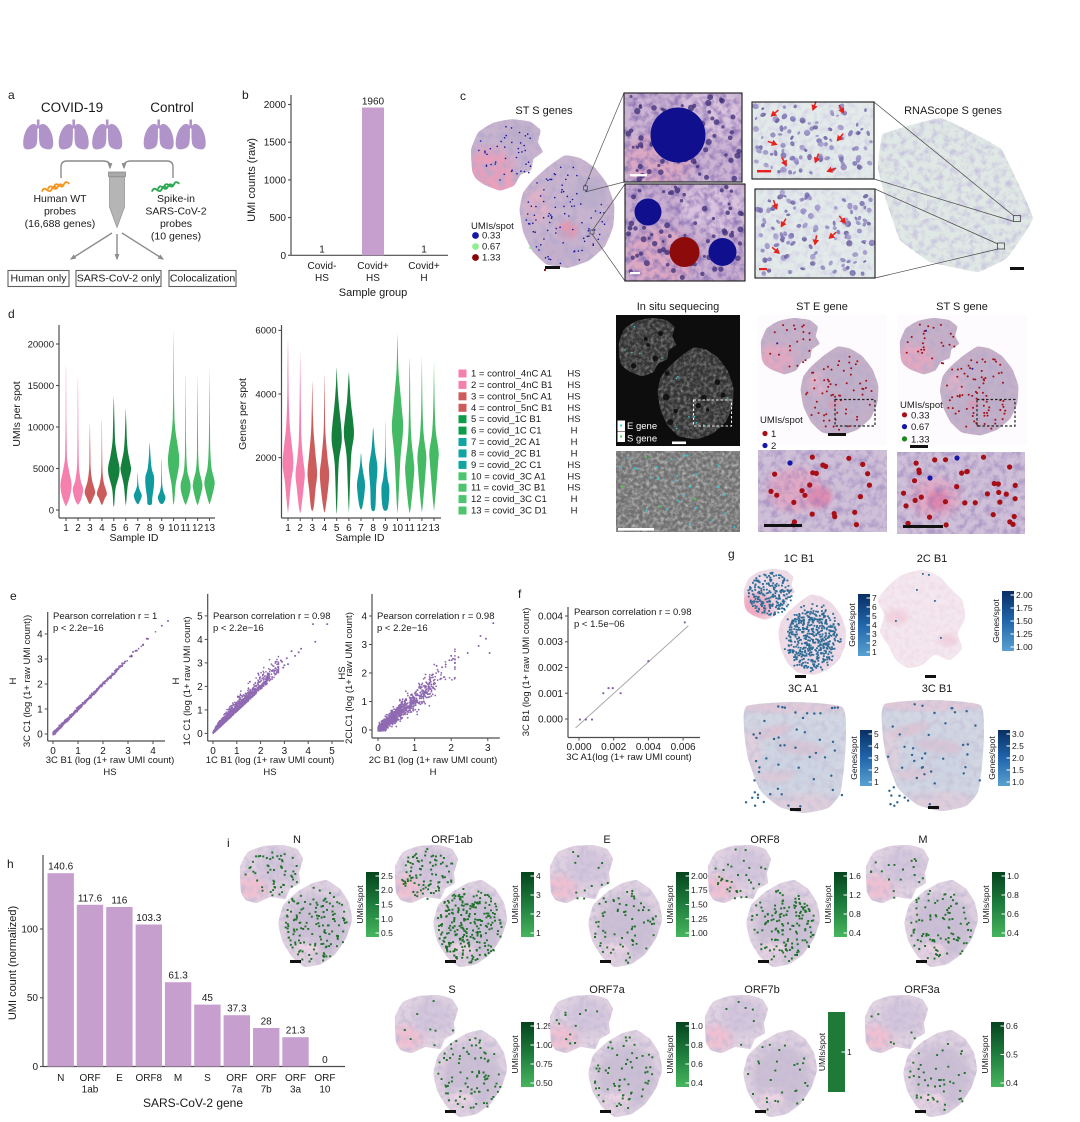 Image resolution: width=1080 pixels, height=1122 pixels. Describe the element at coordinates (803, 689) in the screenshot. I see `svg-text: 3C A1` at that location.